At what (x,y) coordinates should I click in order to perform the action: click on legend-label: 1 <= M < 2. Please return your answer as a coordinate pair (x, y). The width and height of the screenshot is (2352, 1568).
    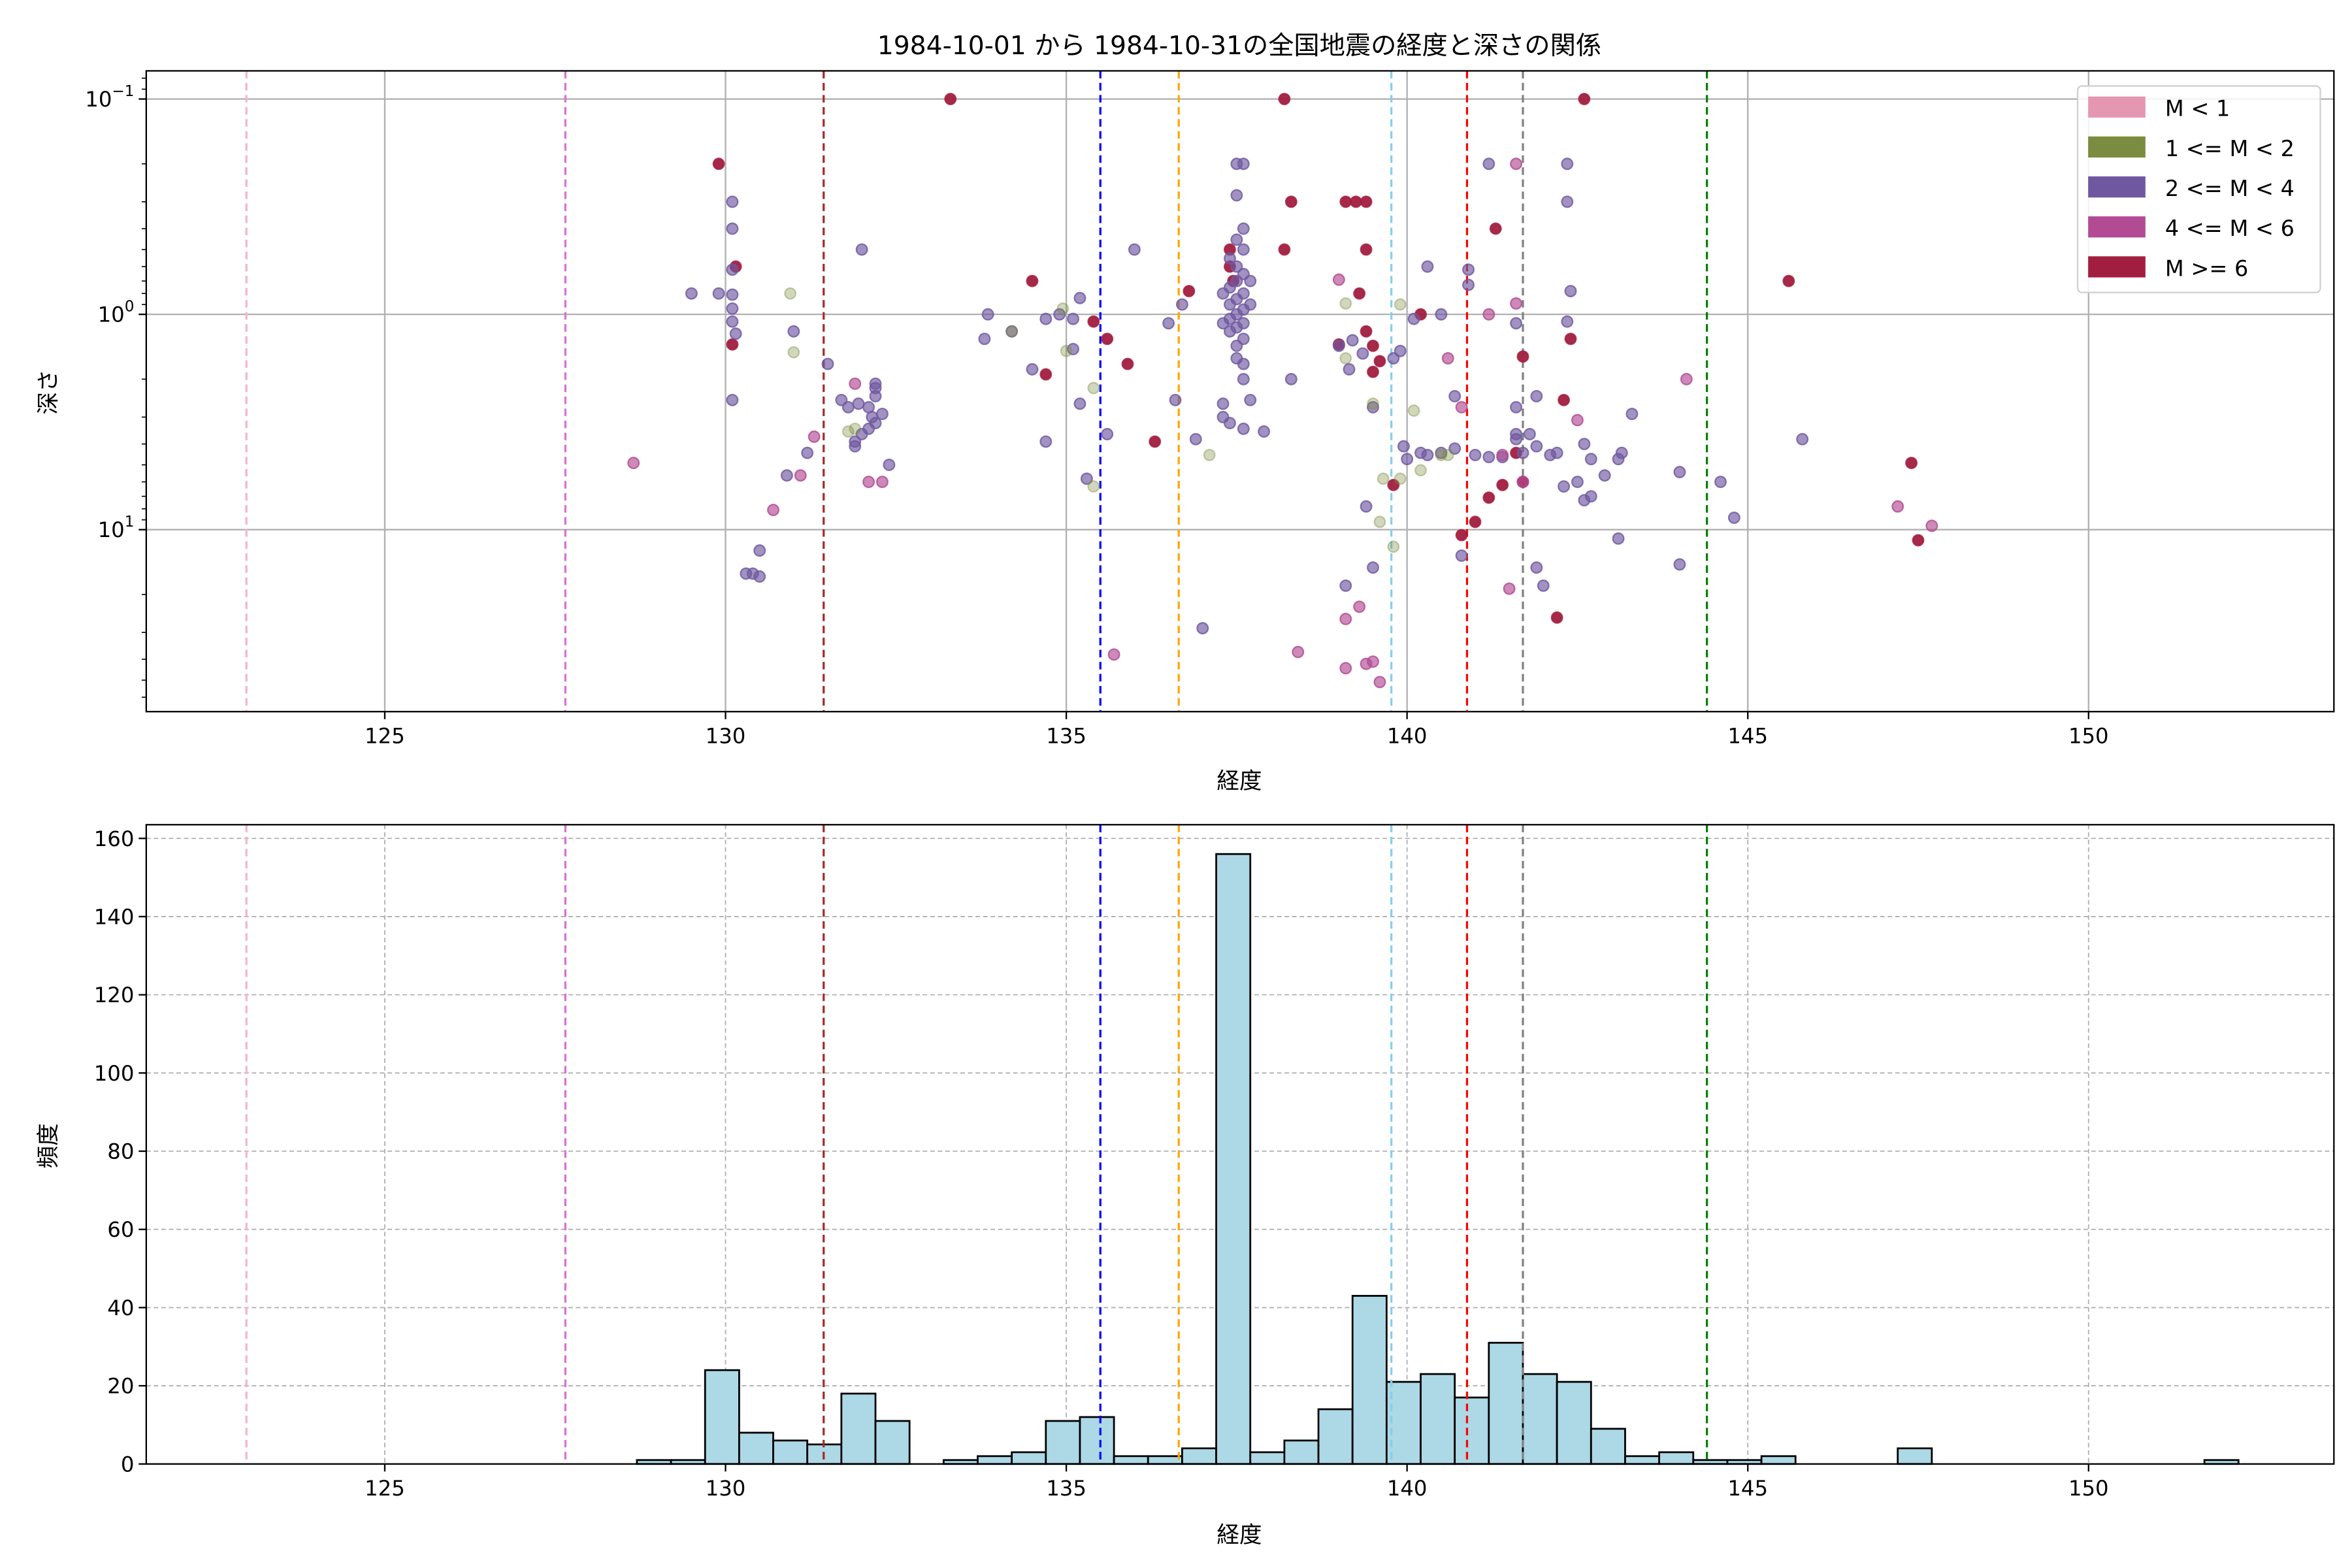
    Looking at the image, I should click on (2230, 148).